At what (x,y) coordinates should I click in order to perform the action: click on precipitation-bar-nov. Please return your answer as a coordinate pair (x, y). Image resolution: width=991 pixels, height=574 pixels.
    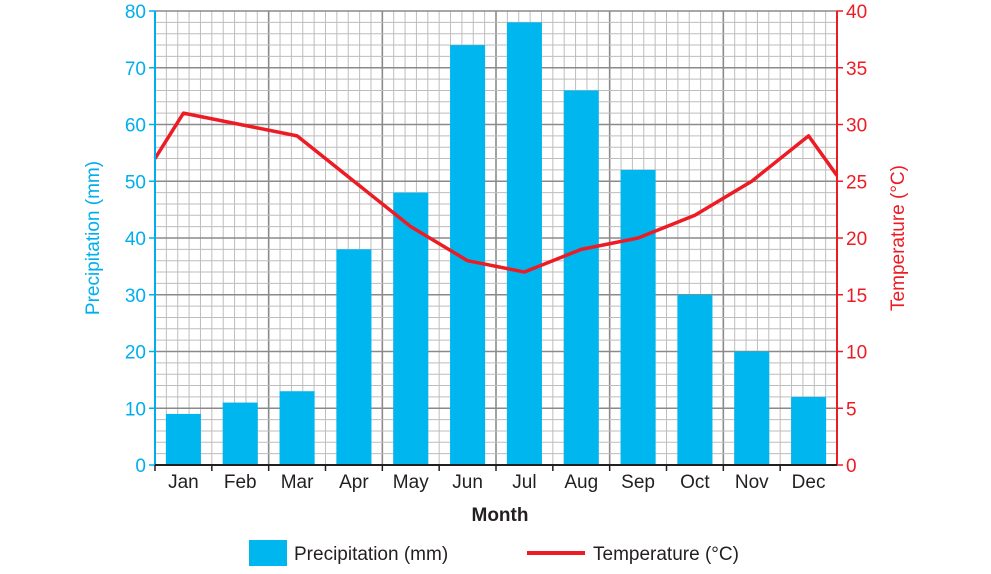
    Looking at the image, I should click on (752, 408).